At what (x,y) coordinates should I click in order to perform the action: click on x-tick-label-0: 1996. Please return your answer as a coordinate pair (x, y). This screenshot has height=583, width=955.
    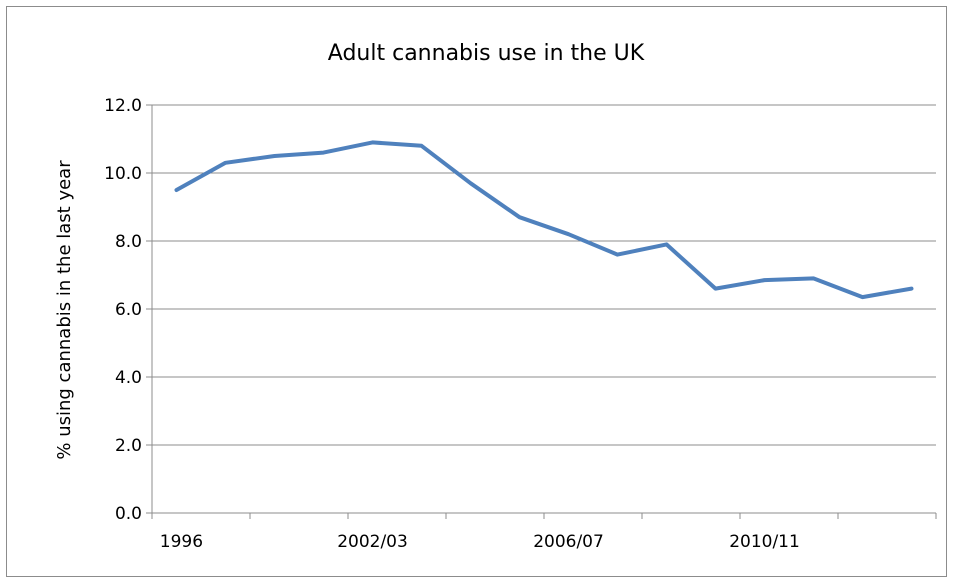
    Looking at the image, I should click on (181, 542).